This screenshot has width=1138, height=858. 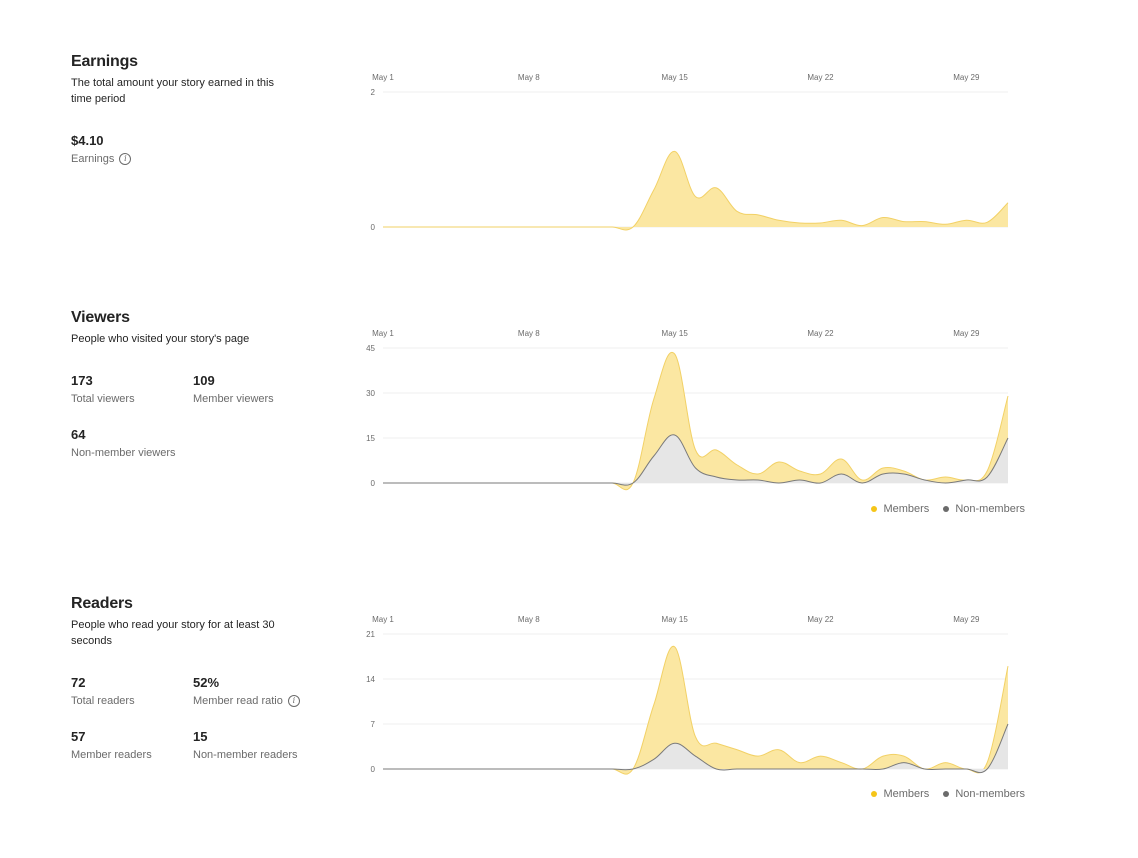 I want to click on total-viewers-value: 173, so click(x=82, y=380).